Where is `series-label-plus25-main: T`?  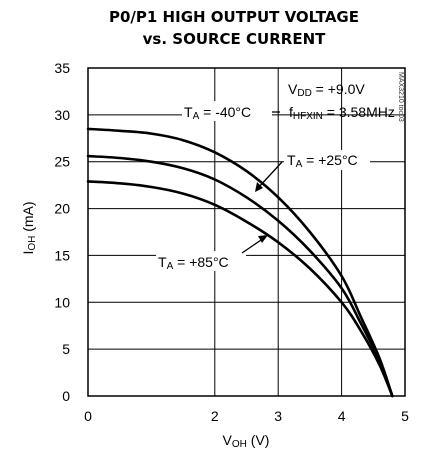
series-label-plus25-main: T is located at coordinates (291, 160).